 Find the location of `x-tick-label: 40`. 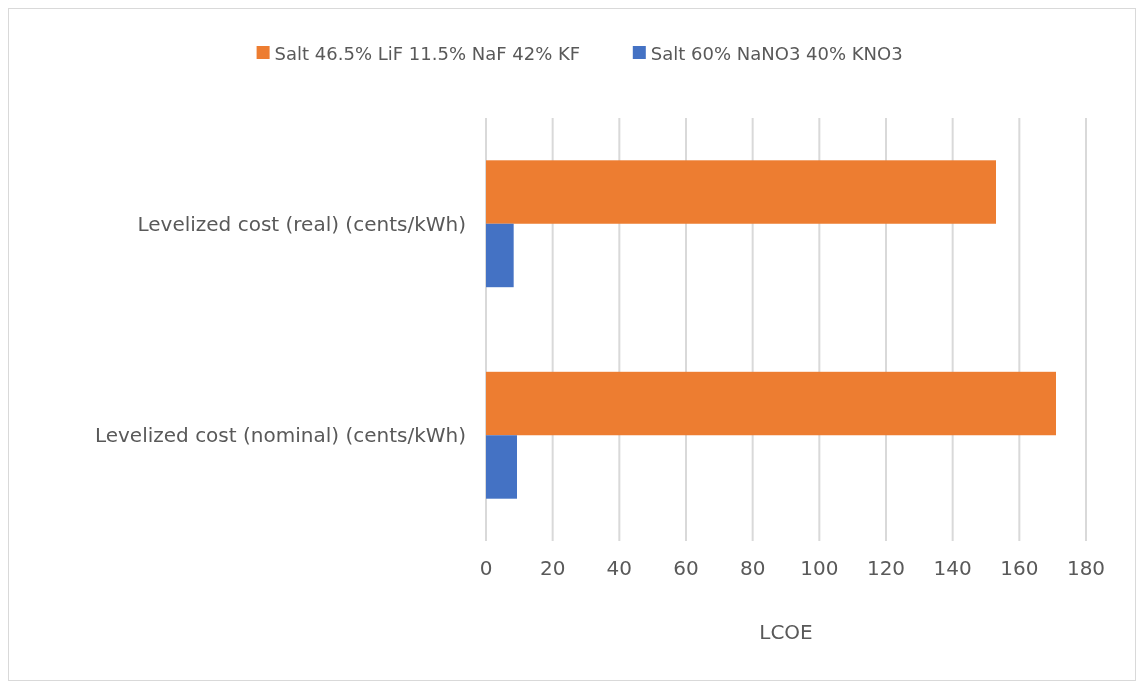

x-tick-label: 40 is located at coordinates (619, 568).